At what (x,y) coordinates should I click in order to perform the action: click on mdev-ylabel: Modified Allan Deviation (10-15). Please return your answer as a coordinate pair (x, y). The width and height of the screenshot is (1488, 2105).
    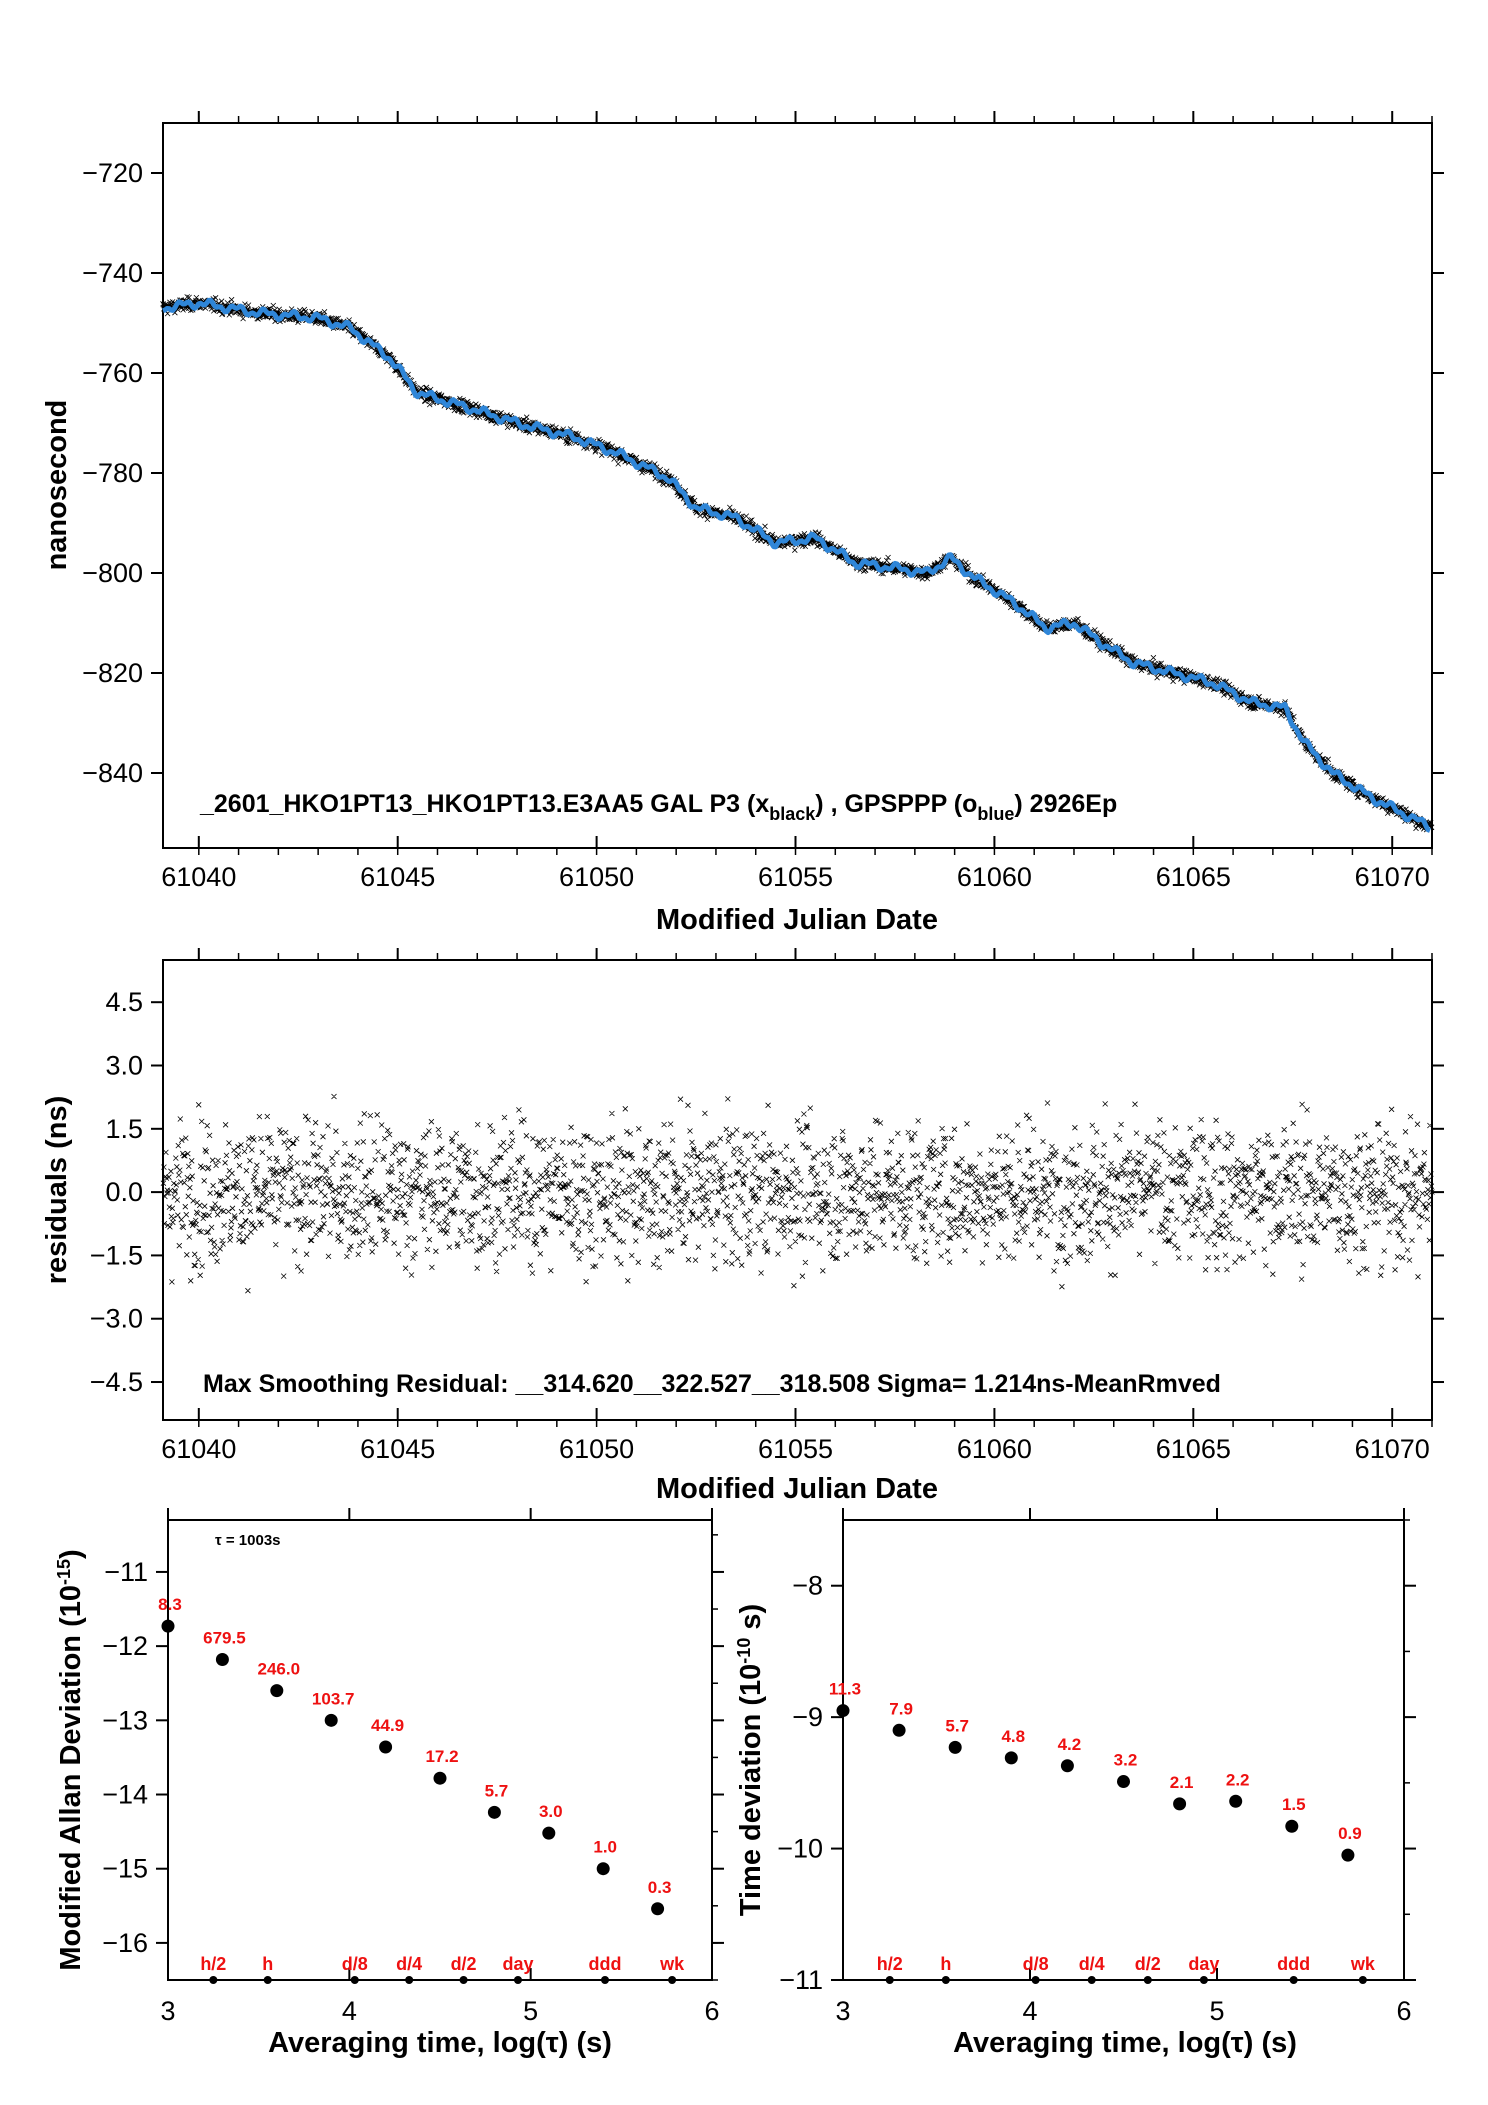
    Looking at the image, I should click on (70, 1759).